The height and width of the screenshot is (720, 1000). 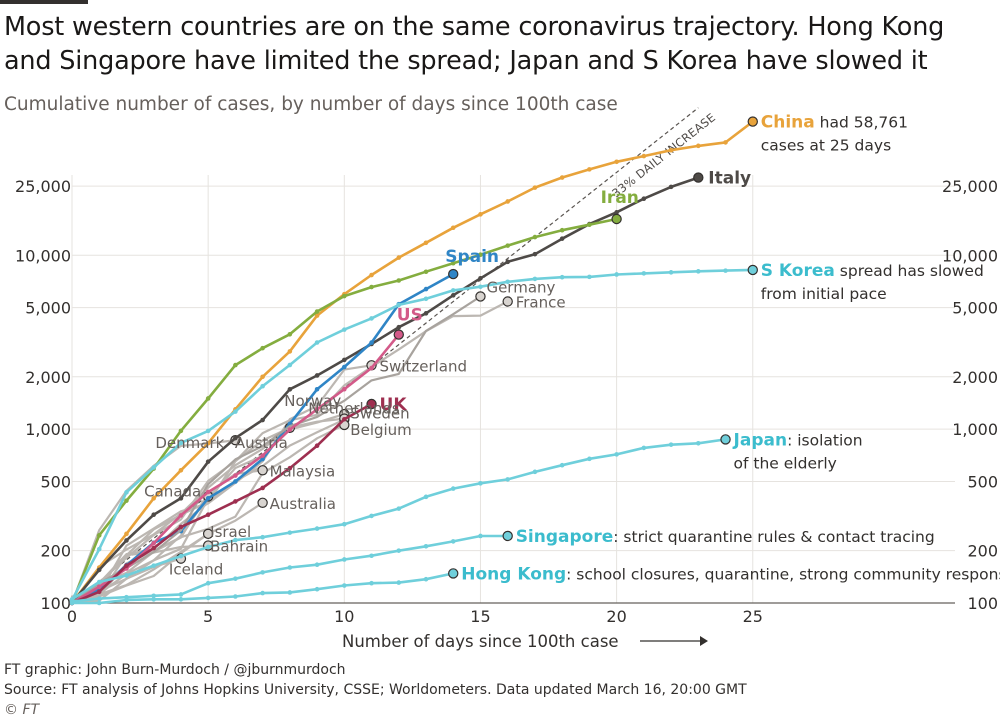 I want to click on series-label-uk: UK, so click(x=394, y=405).